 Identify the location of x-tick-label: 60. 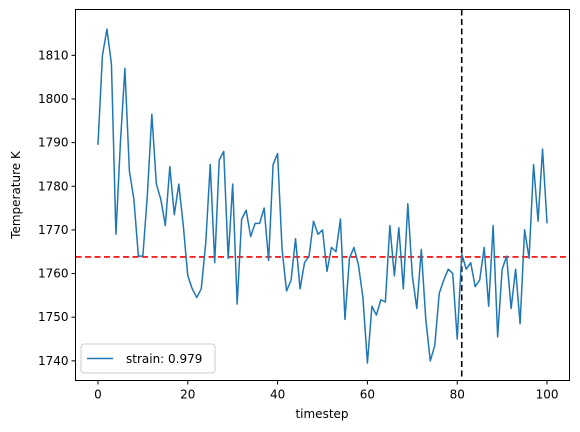
(367, 395).